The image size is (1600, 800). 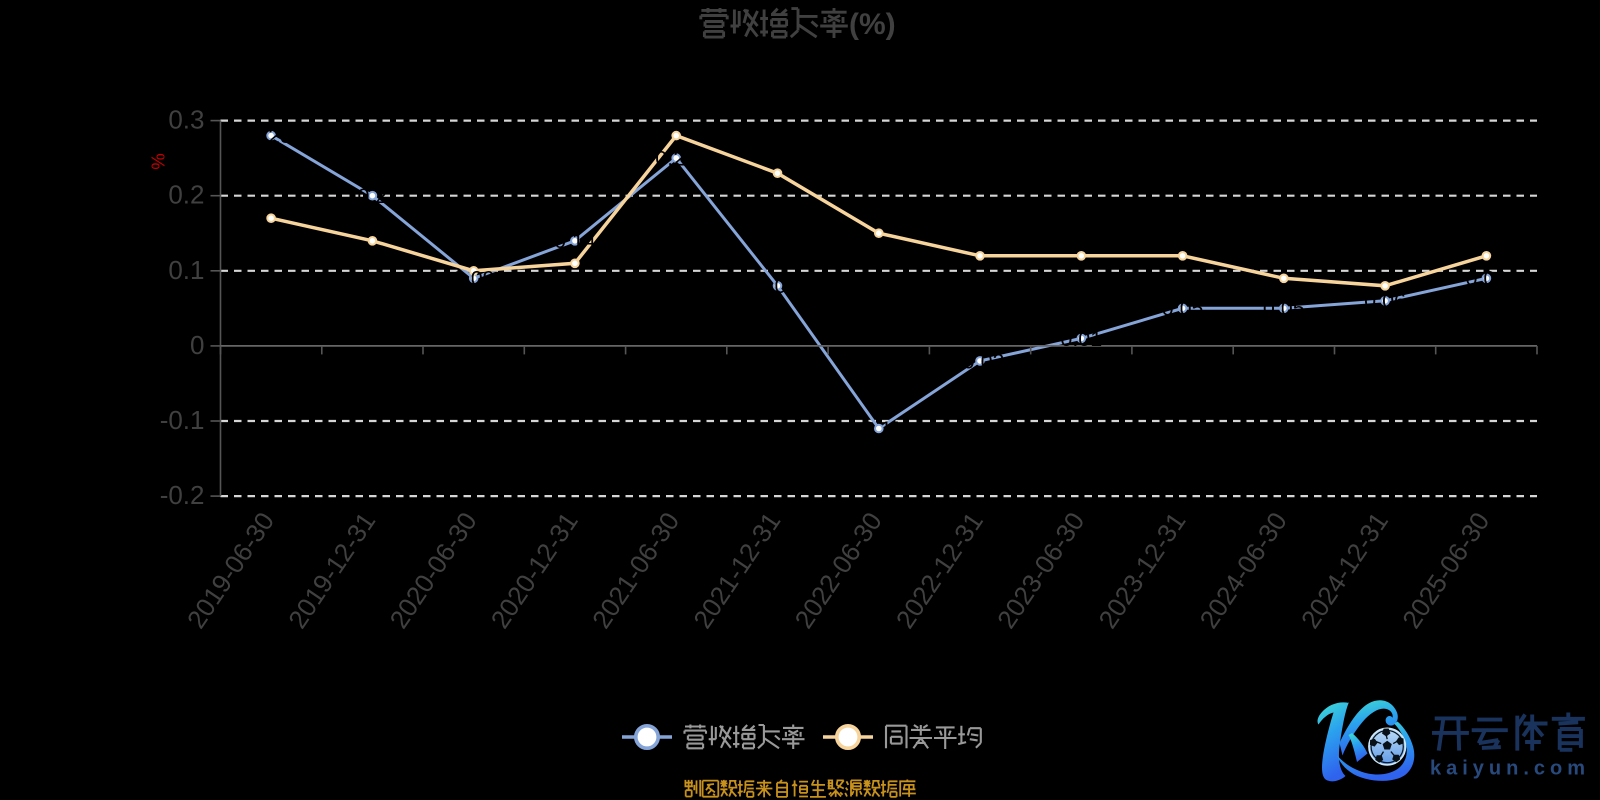 I want to click on svg-text: 0, so click(x=197, y=345).